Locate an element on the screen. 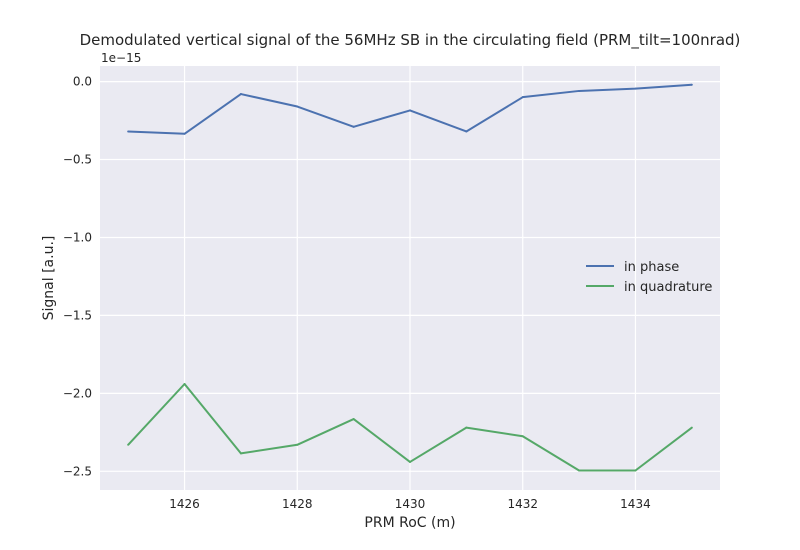 Image resolution: width=800 pixels, height=550 pixels. x-tick-label-1426: 1426 is located at coordinates (184, 504).